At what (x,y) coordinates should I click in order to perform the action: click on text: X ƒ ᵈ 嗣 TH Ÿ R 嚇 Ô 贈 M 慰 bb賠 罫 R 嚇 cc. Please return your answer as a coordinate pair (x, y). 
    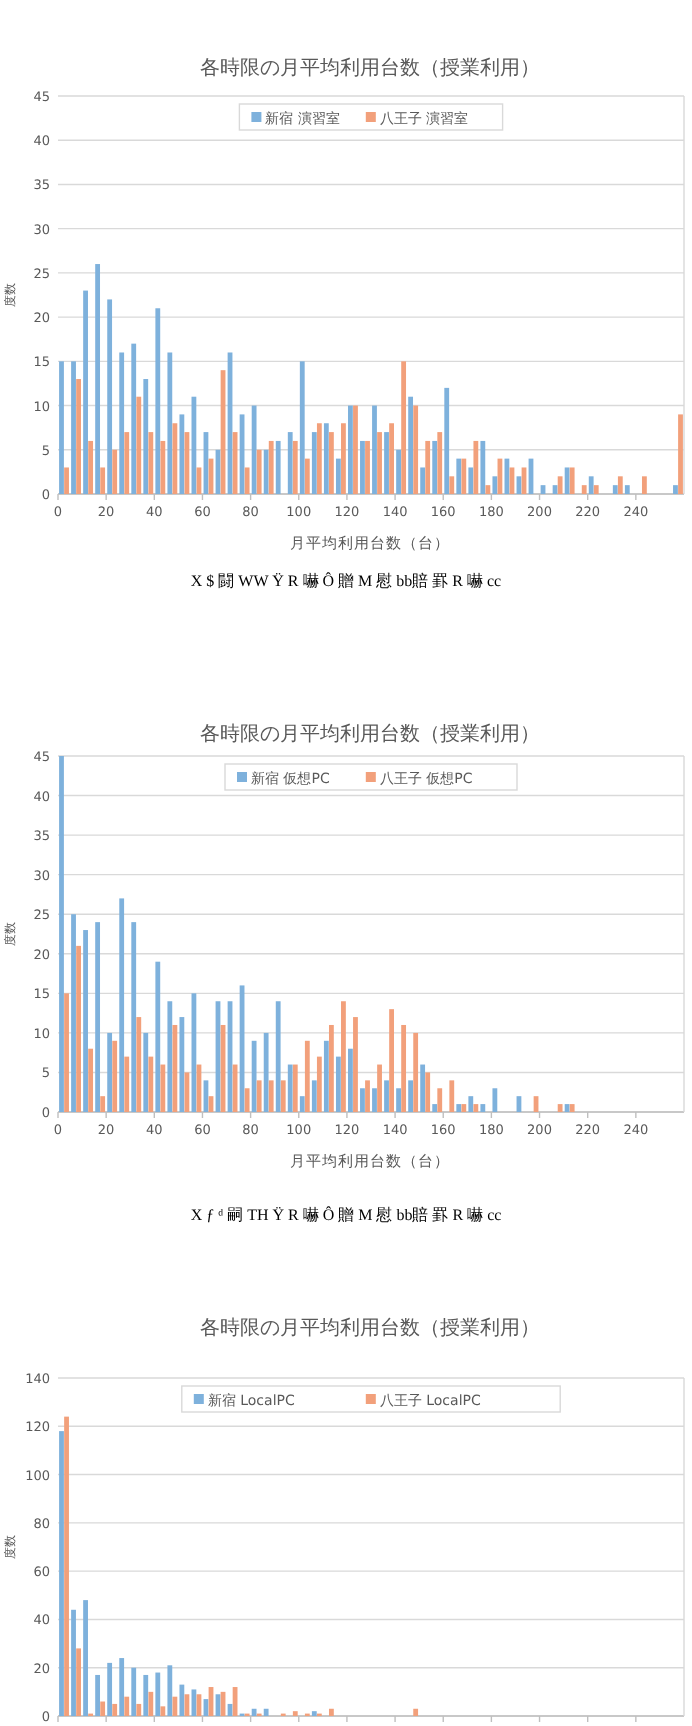
    Looking at the image, I should click on (346, 1215).